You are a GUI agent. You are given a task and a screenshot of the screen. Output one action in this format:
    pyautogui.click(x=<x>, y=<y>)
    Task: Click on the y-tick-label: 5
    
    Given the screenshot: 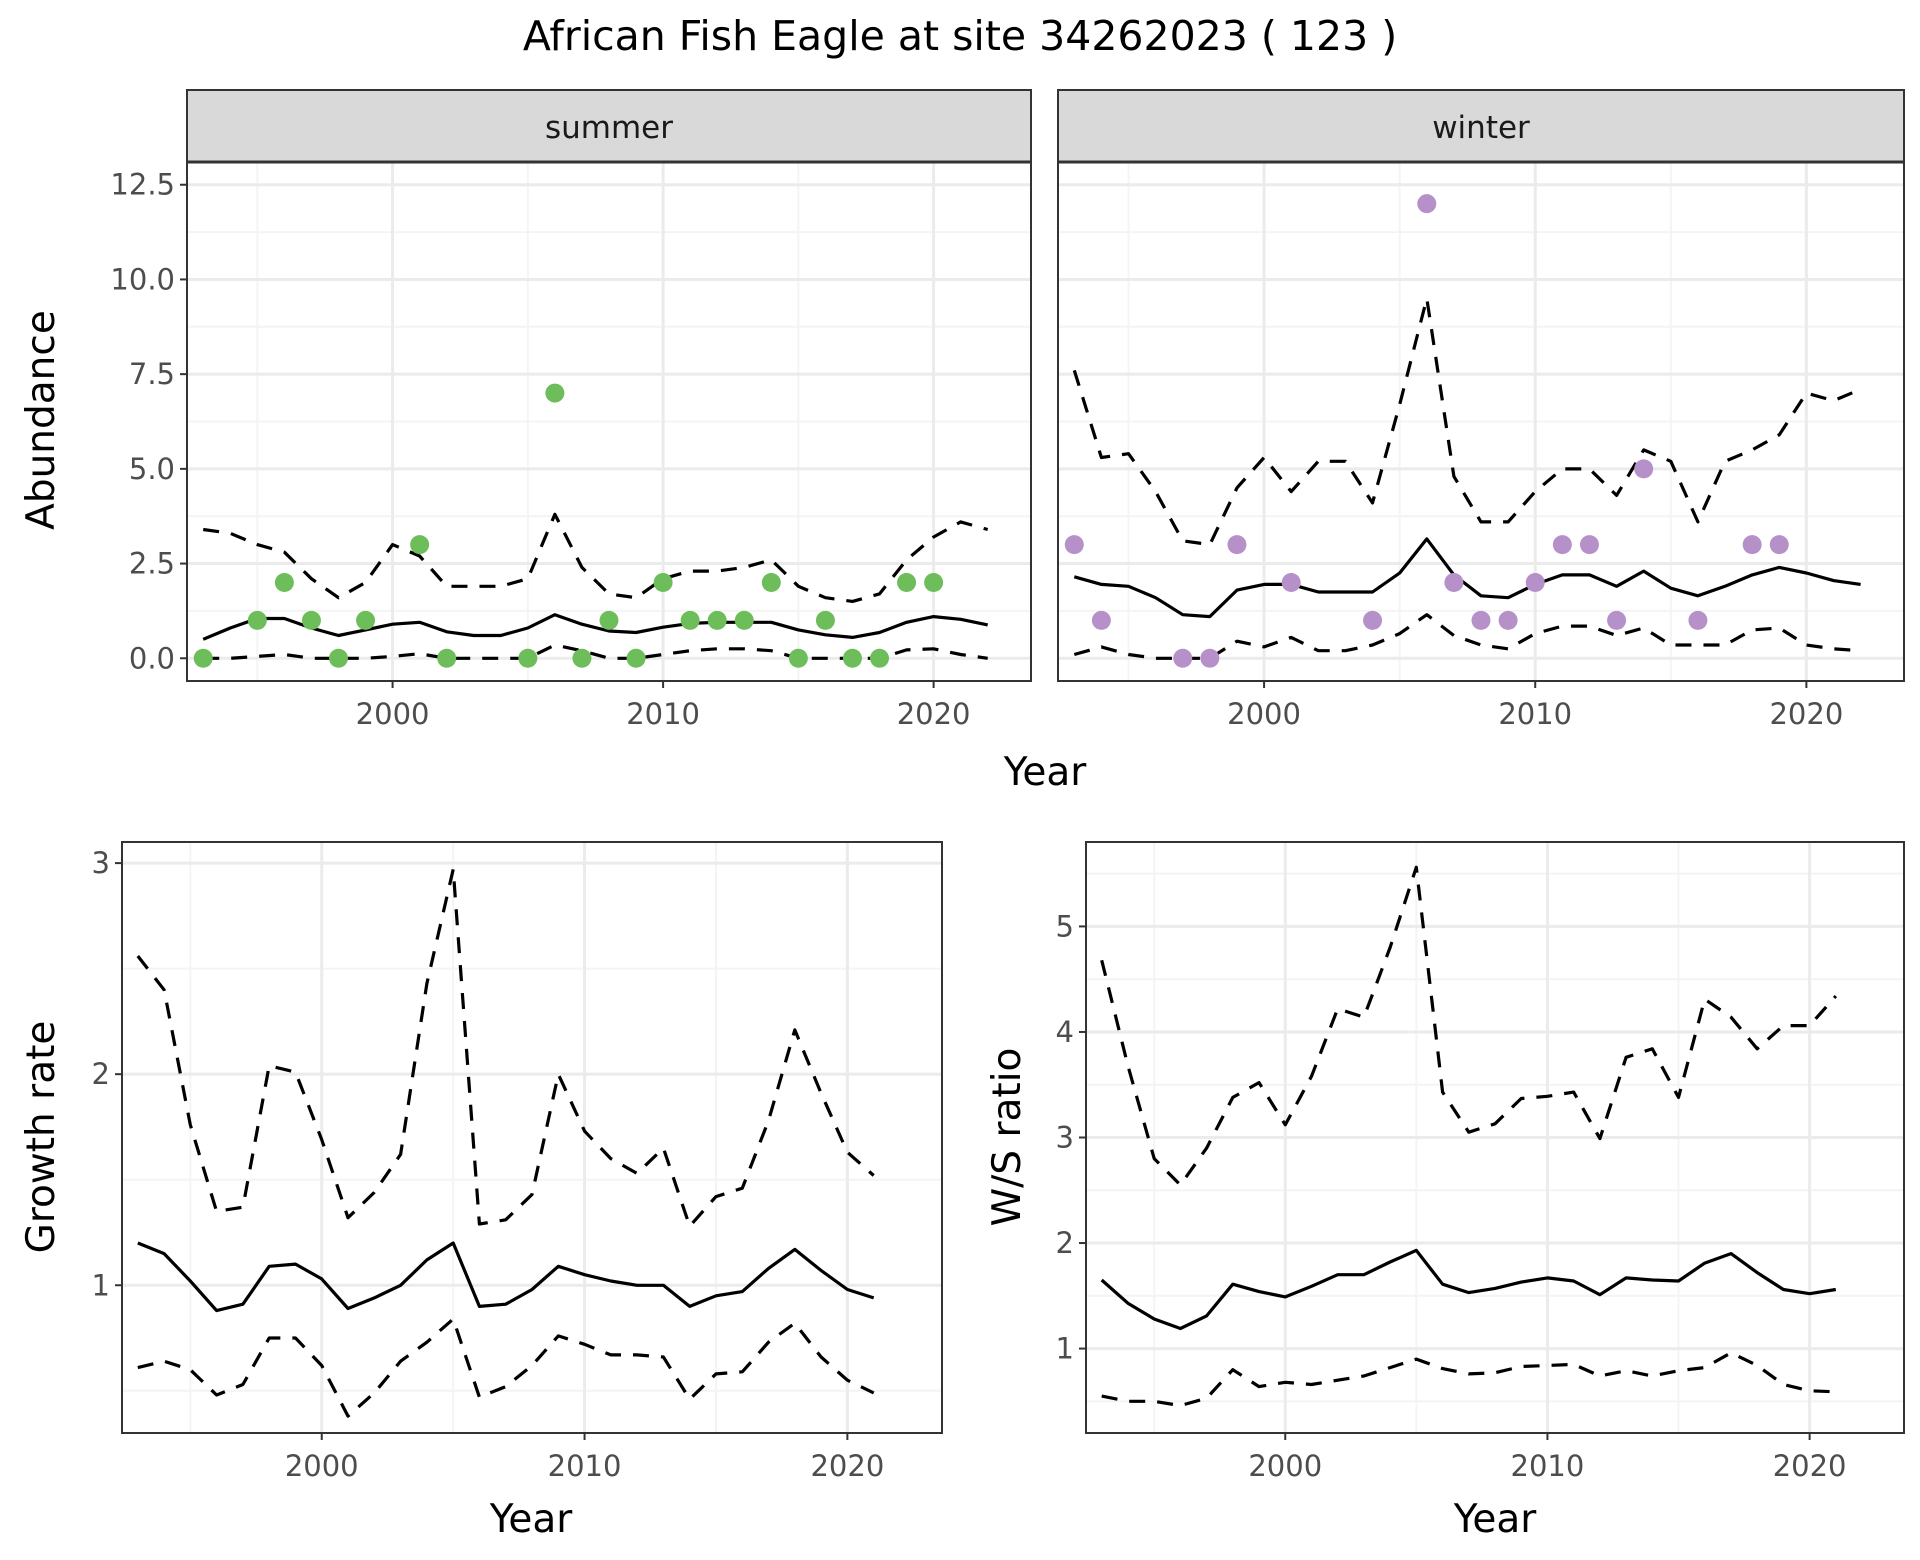 What is the action you would take?
    pyautogui.click(x=1065, y=926)
    